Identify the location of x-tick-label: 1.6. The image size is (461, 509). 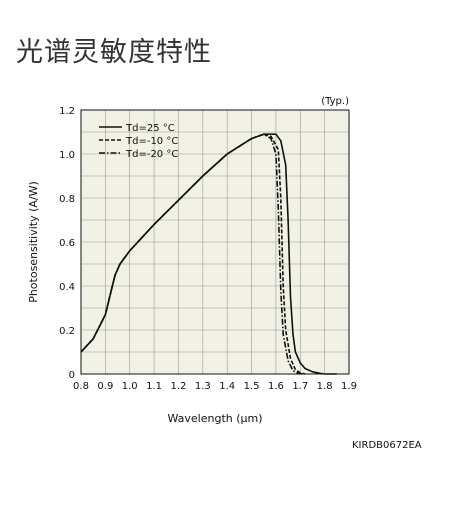
(276, 386).